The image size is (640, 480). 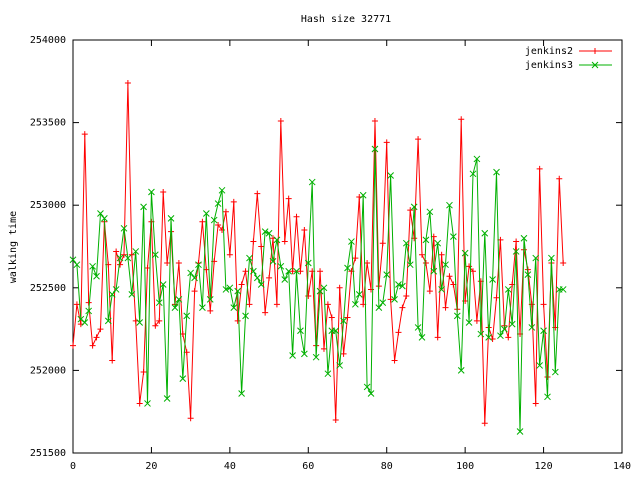 What do you see at coordinates (549, 65) in the screenshot?
I see `legend-label-jenkins3: jenkins3` at bounding box center [549, 65].